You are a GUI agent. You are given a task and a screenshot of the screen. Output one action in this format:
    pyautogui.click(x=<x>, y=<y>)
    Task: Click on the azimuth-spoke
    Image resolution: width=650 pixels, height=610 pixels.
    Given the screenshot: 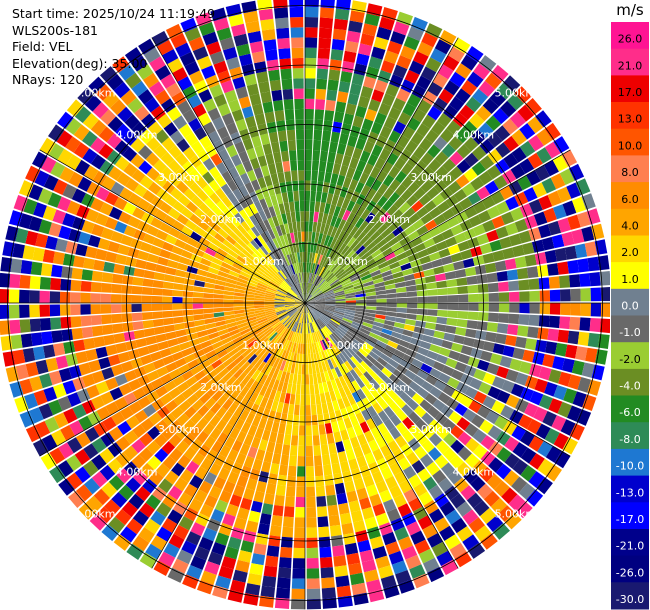 What is the action you would take?
    pyautogui.click(x=228, y=435)
    